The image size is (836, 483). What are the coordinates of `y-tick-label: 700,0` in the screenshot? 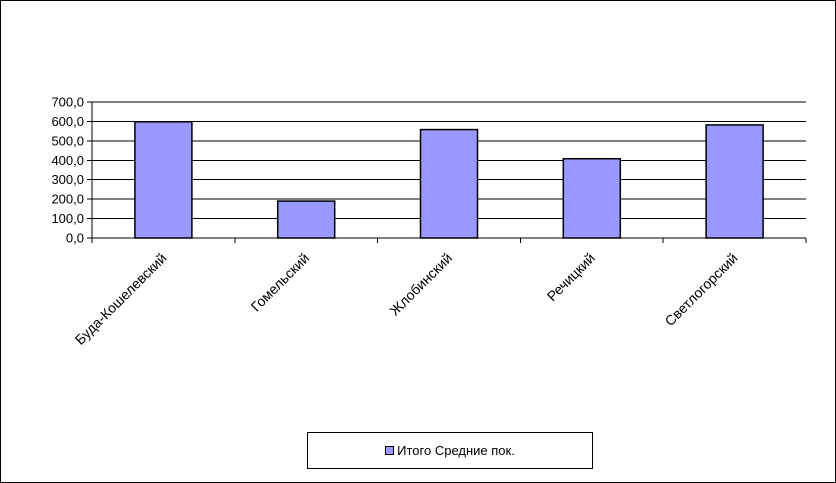 It's located at (67, 102).